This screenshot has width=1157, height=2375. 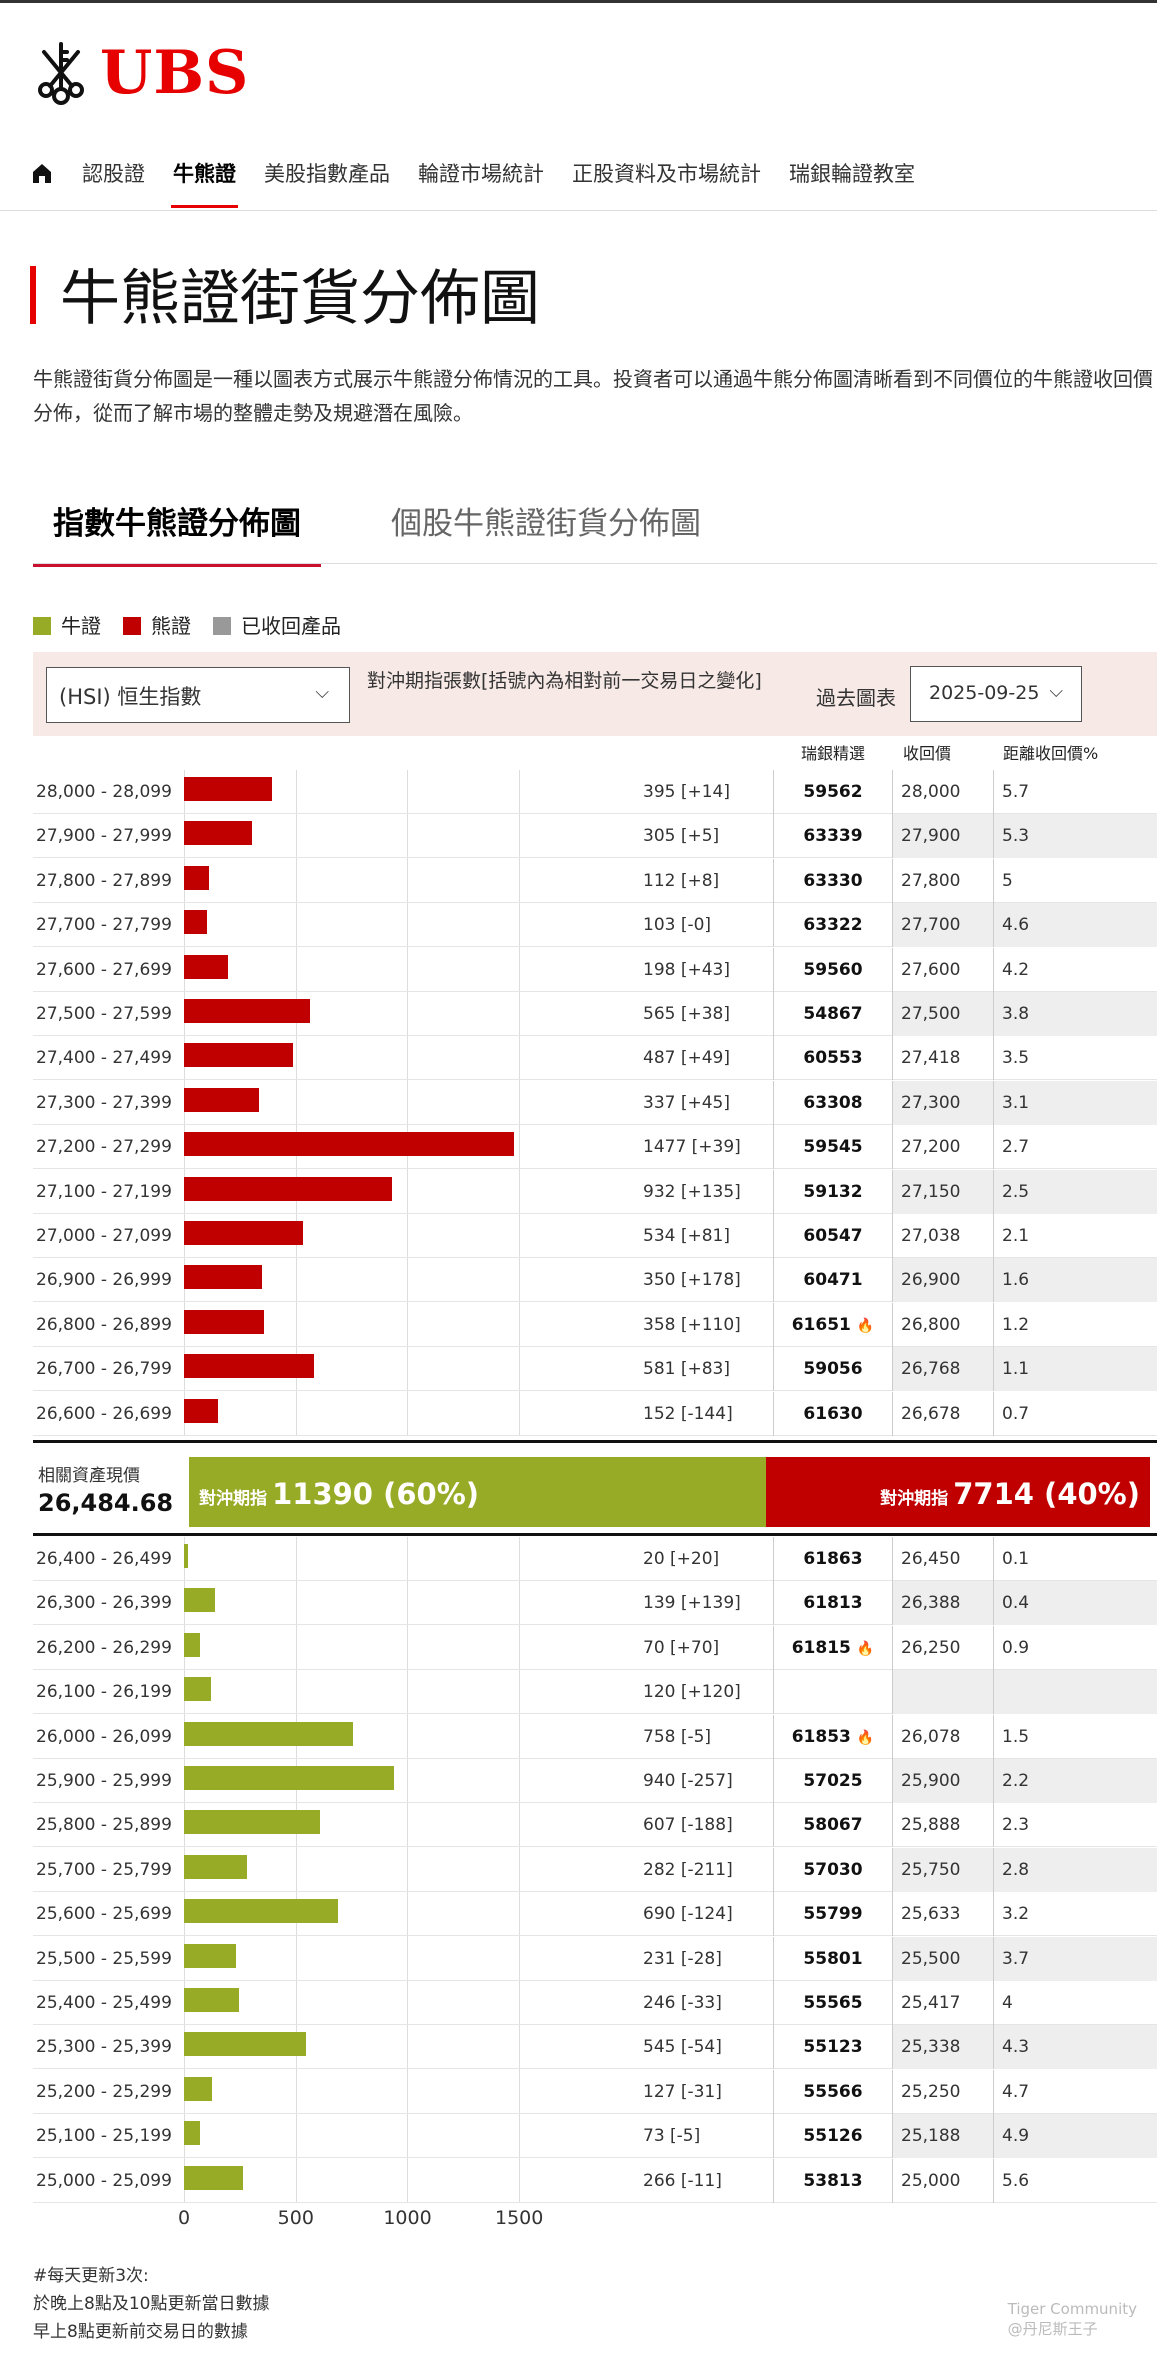 I want to click on contract-count: 350 [+178], so click(x=692, y=1280).